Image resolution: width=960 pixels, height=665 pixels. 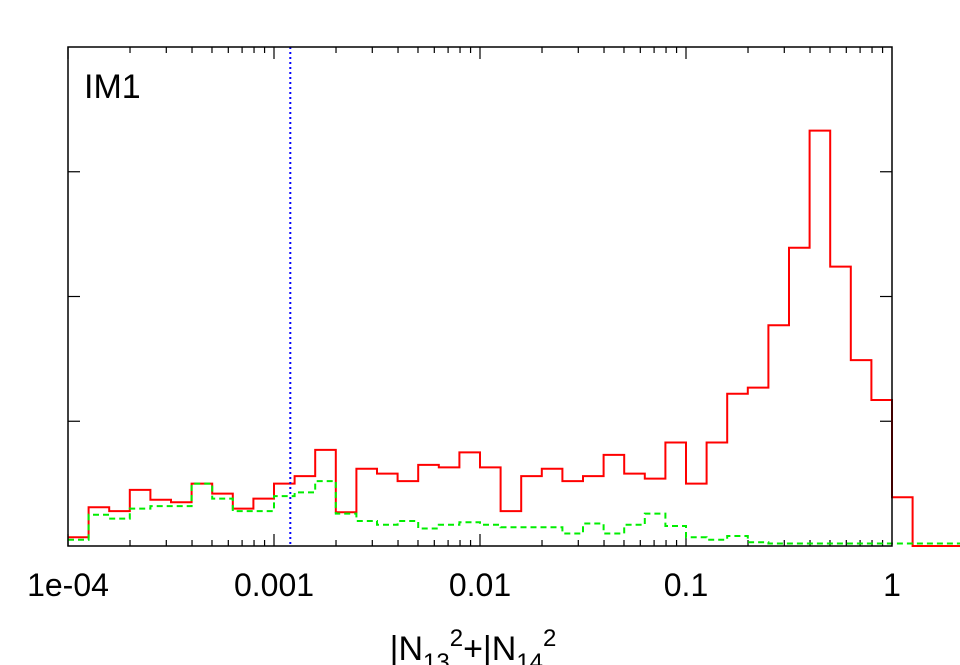 What do you see at coordinates (274, 585) in the screenshot?
I see `x-tick-label: 0.001` at bounding box center [274, 585].